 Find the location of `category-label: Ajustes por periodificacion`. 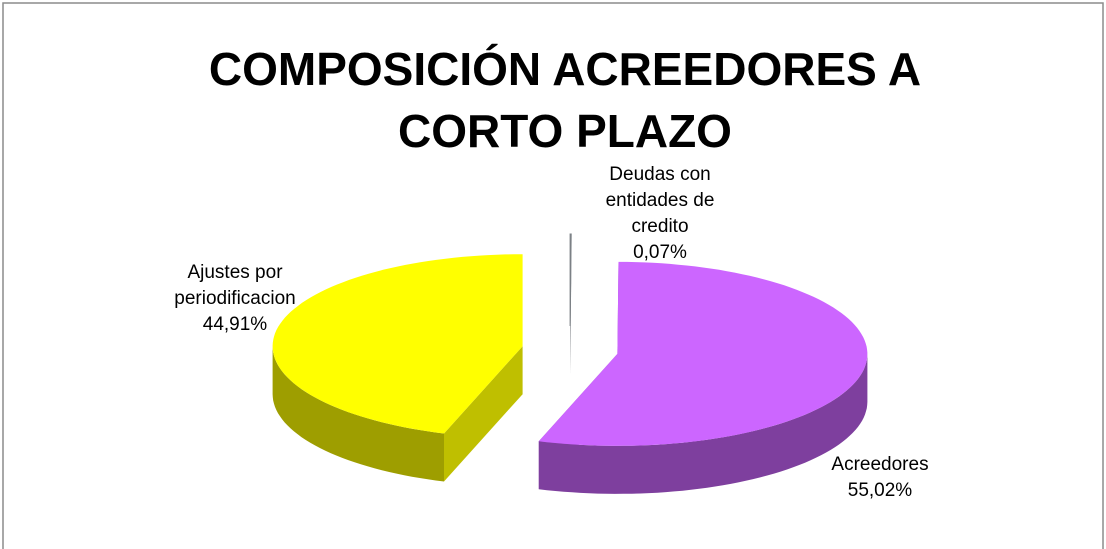

category-label: Ajustes por periodificacion is located at coordinates (235, 285).